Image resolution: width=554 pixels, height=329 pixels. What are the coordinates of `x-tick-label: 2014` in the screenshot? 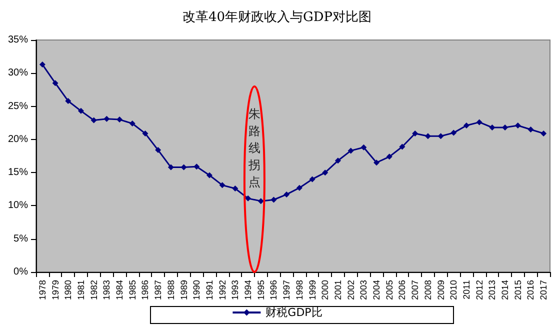 It's located at (505, 290).